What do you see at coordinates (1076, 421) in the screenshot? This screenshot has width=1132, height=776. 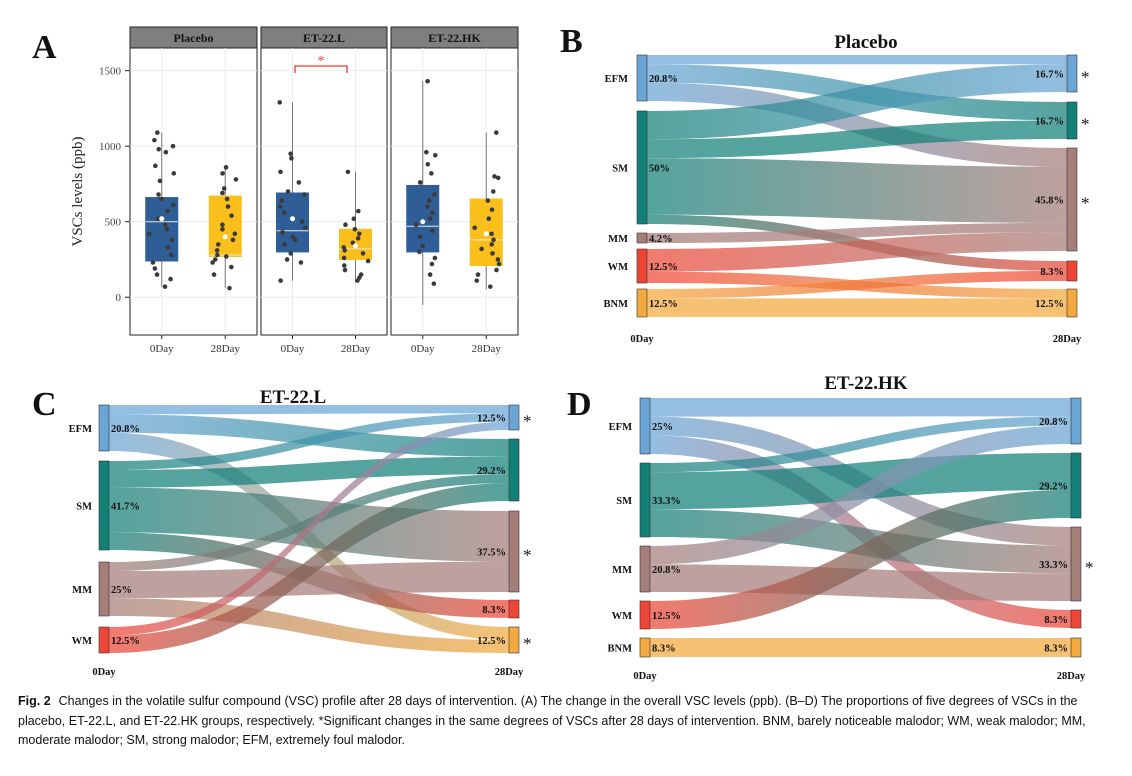 I see `sankey-node-end-efm` at bounding box center [1076, 421].